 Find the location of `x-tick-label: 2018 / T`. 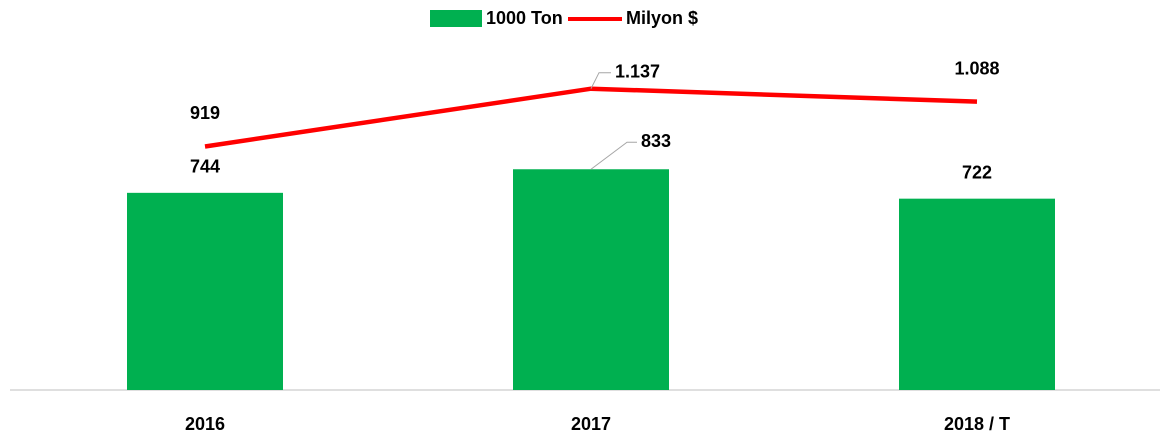

x-tick-label: 2018 / T is located at coordinates (977, 424).